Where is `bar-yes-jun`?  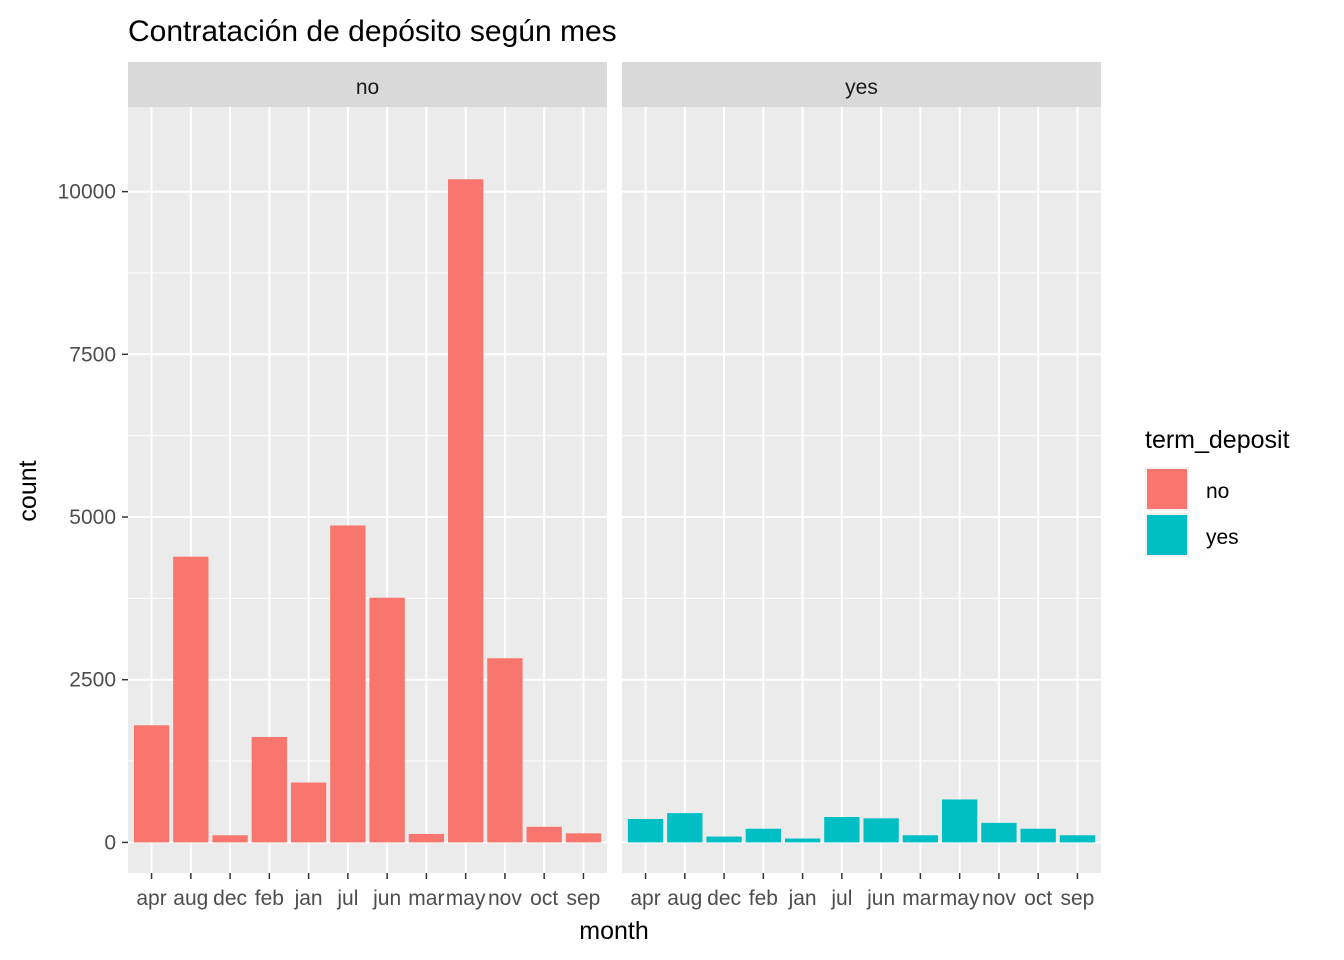 bar-yes-jun is located at coordinates (881, 830).